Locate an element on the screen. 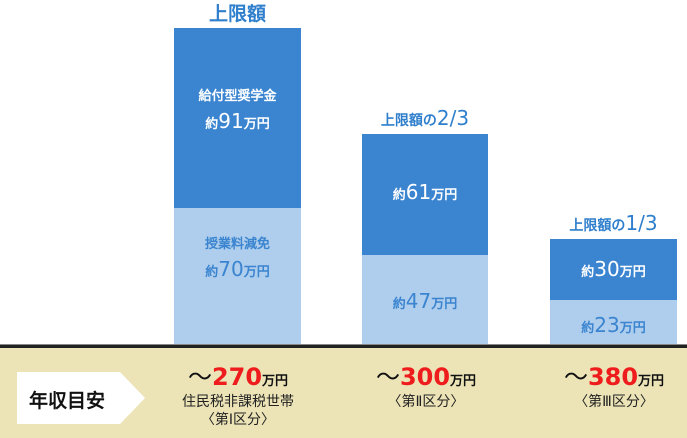  bar-3-tuition-amount: 約23万円 is located at coordinates (613, 325).